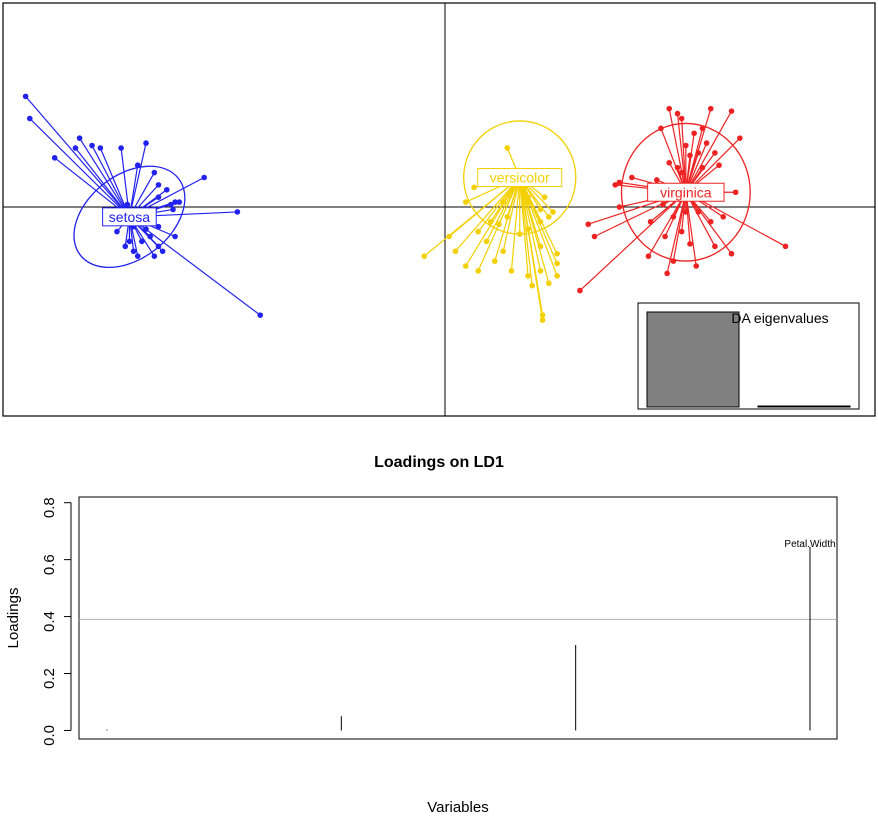  Describe the element at coordinates (520, 178) in the screenshot. I see `label-versicolor: versicolor` at that location.